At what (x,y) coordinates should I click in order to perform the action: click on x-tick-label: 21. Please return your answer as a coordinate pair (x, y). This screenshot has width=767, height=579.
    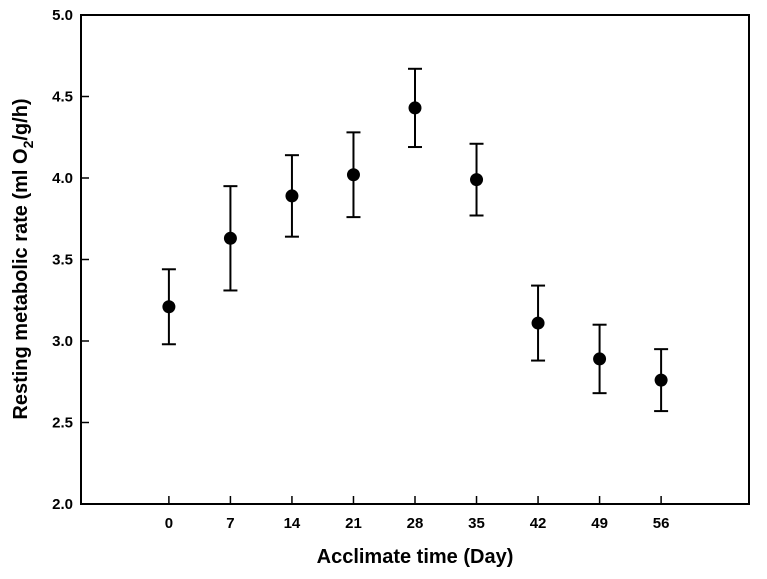
    Looking at the image, I should click on (353, 523).